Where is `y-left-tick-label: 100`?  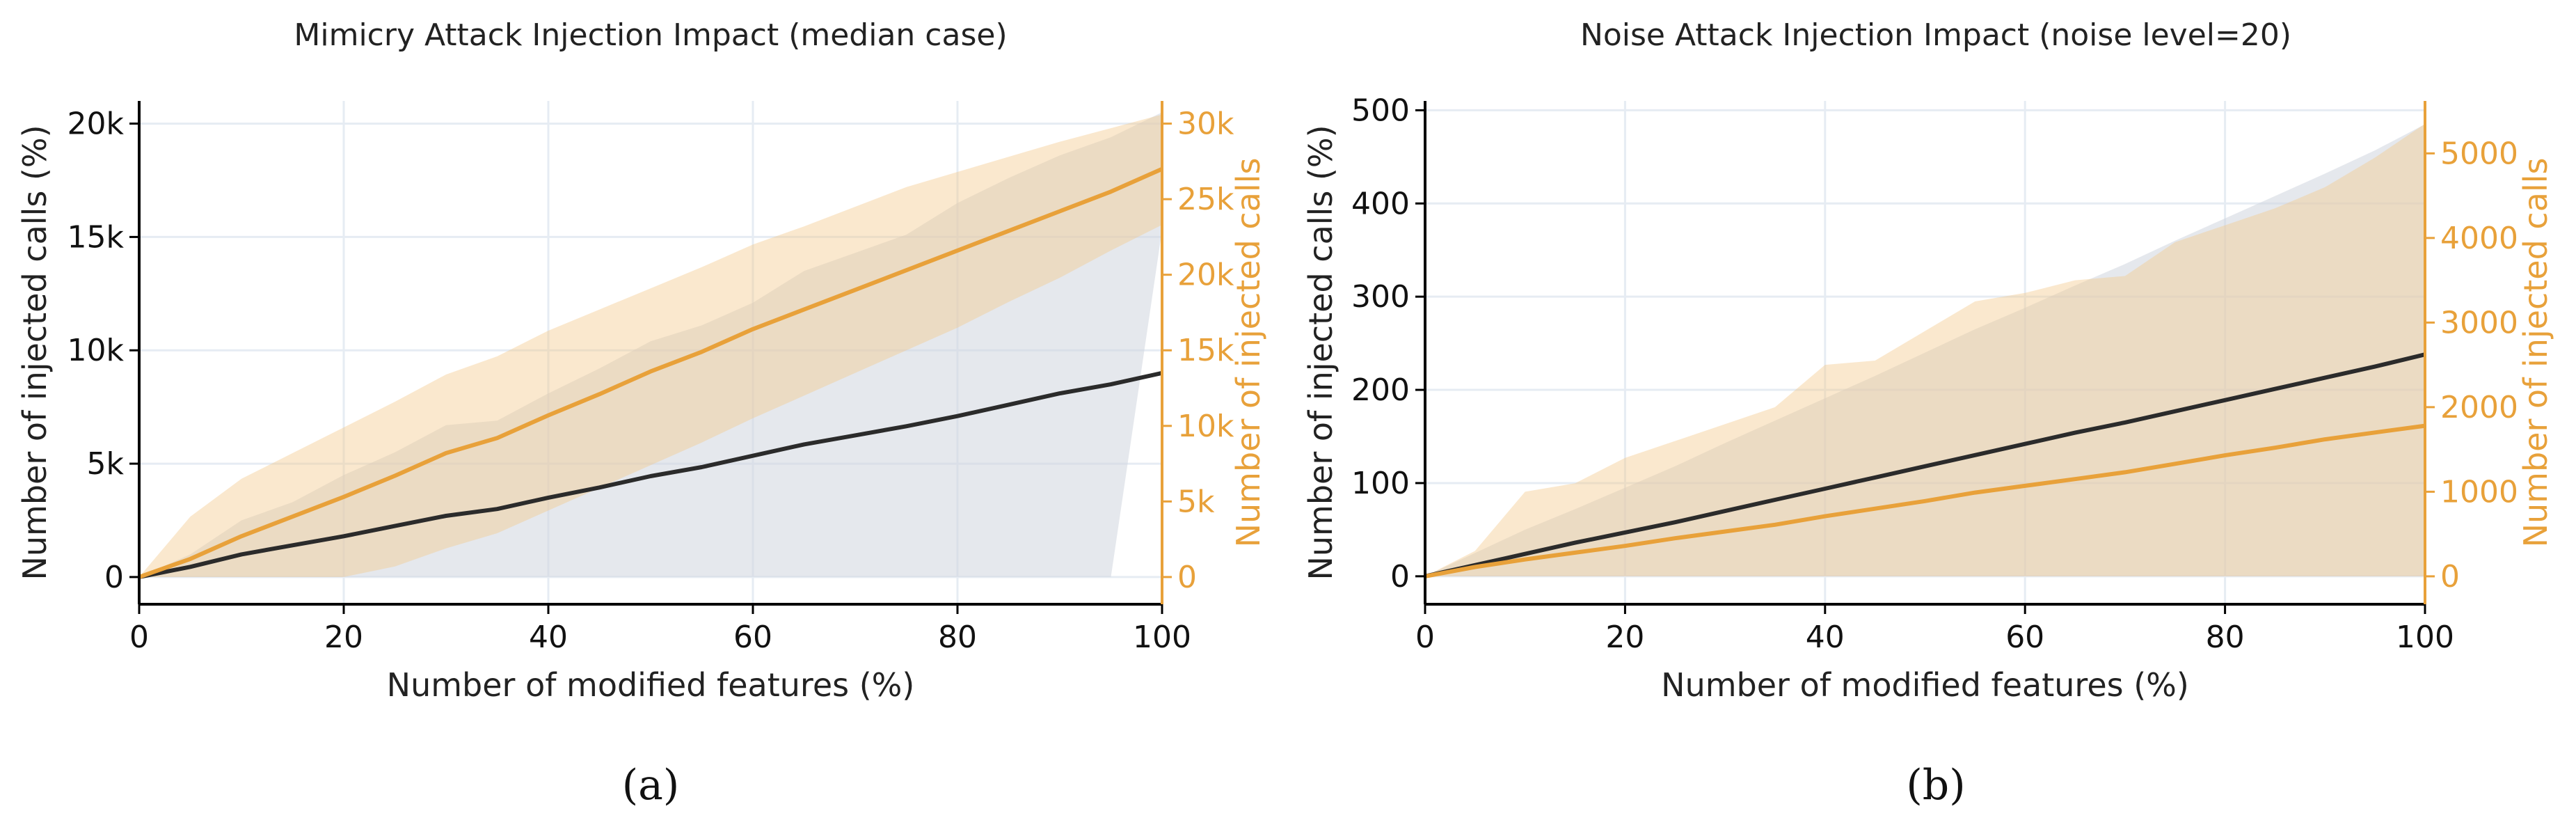 y-left-tick-label: 100 is located at coordinates (1380, 483).